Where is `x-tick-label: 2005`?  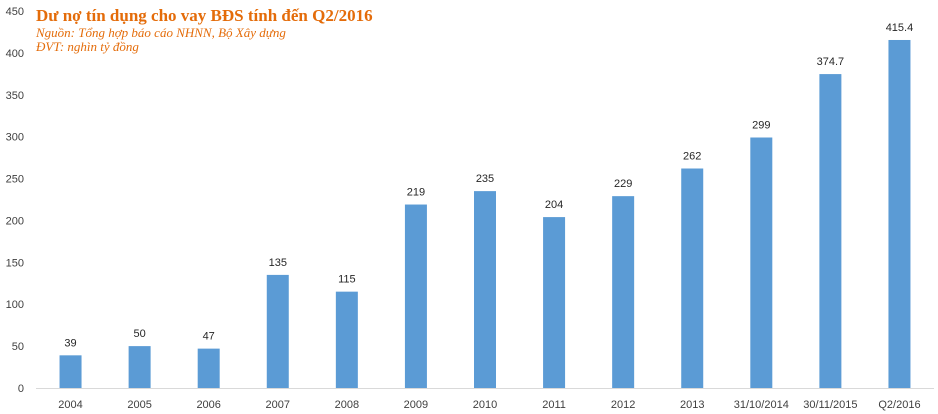
x-tick-label: 2005 is located at coordinates (139, 405).